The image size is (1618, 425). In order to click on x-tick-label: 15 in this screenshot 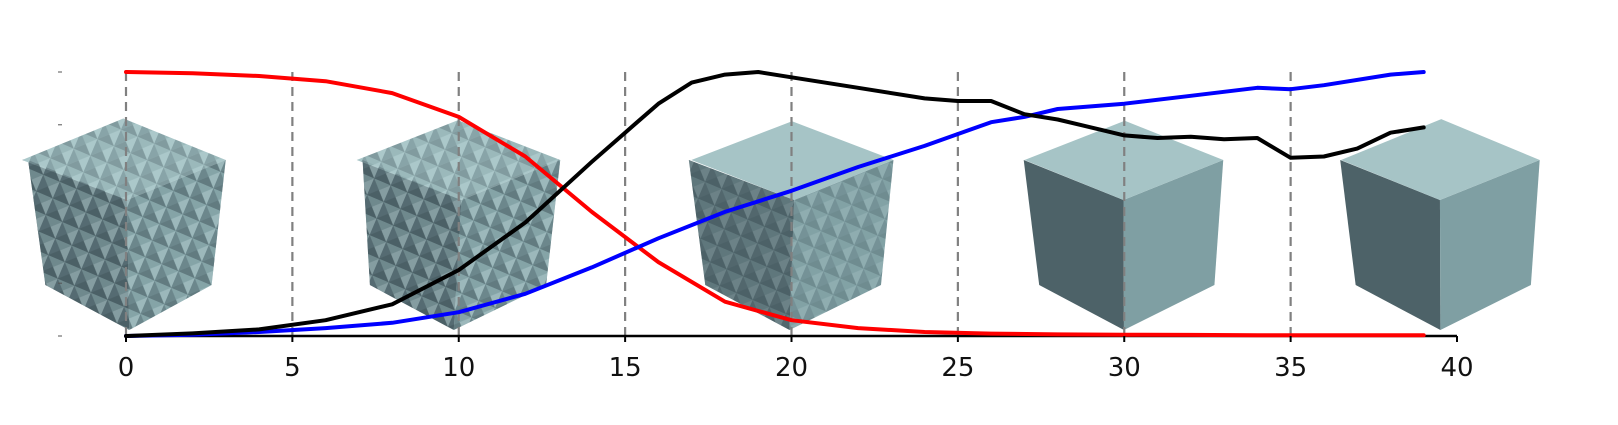, I will do `click(625, 368)`.